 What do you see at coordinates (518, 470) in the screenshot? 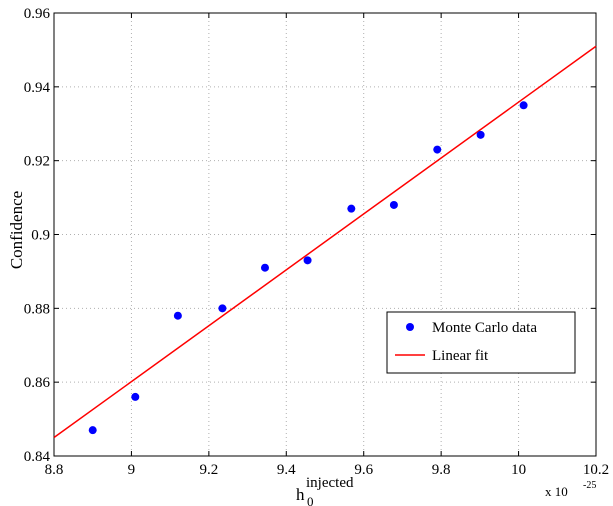
I see `x-tick-label: 10` at bounding box center [518, 470].